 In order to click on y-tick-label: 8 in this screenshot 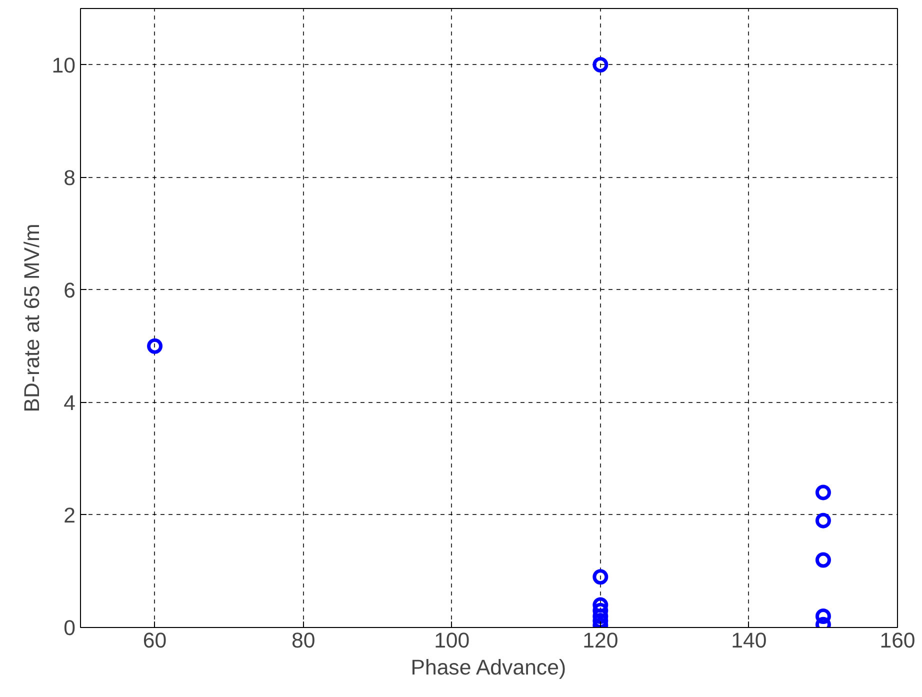, I will do `click(70, 178)`.